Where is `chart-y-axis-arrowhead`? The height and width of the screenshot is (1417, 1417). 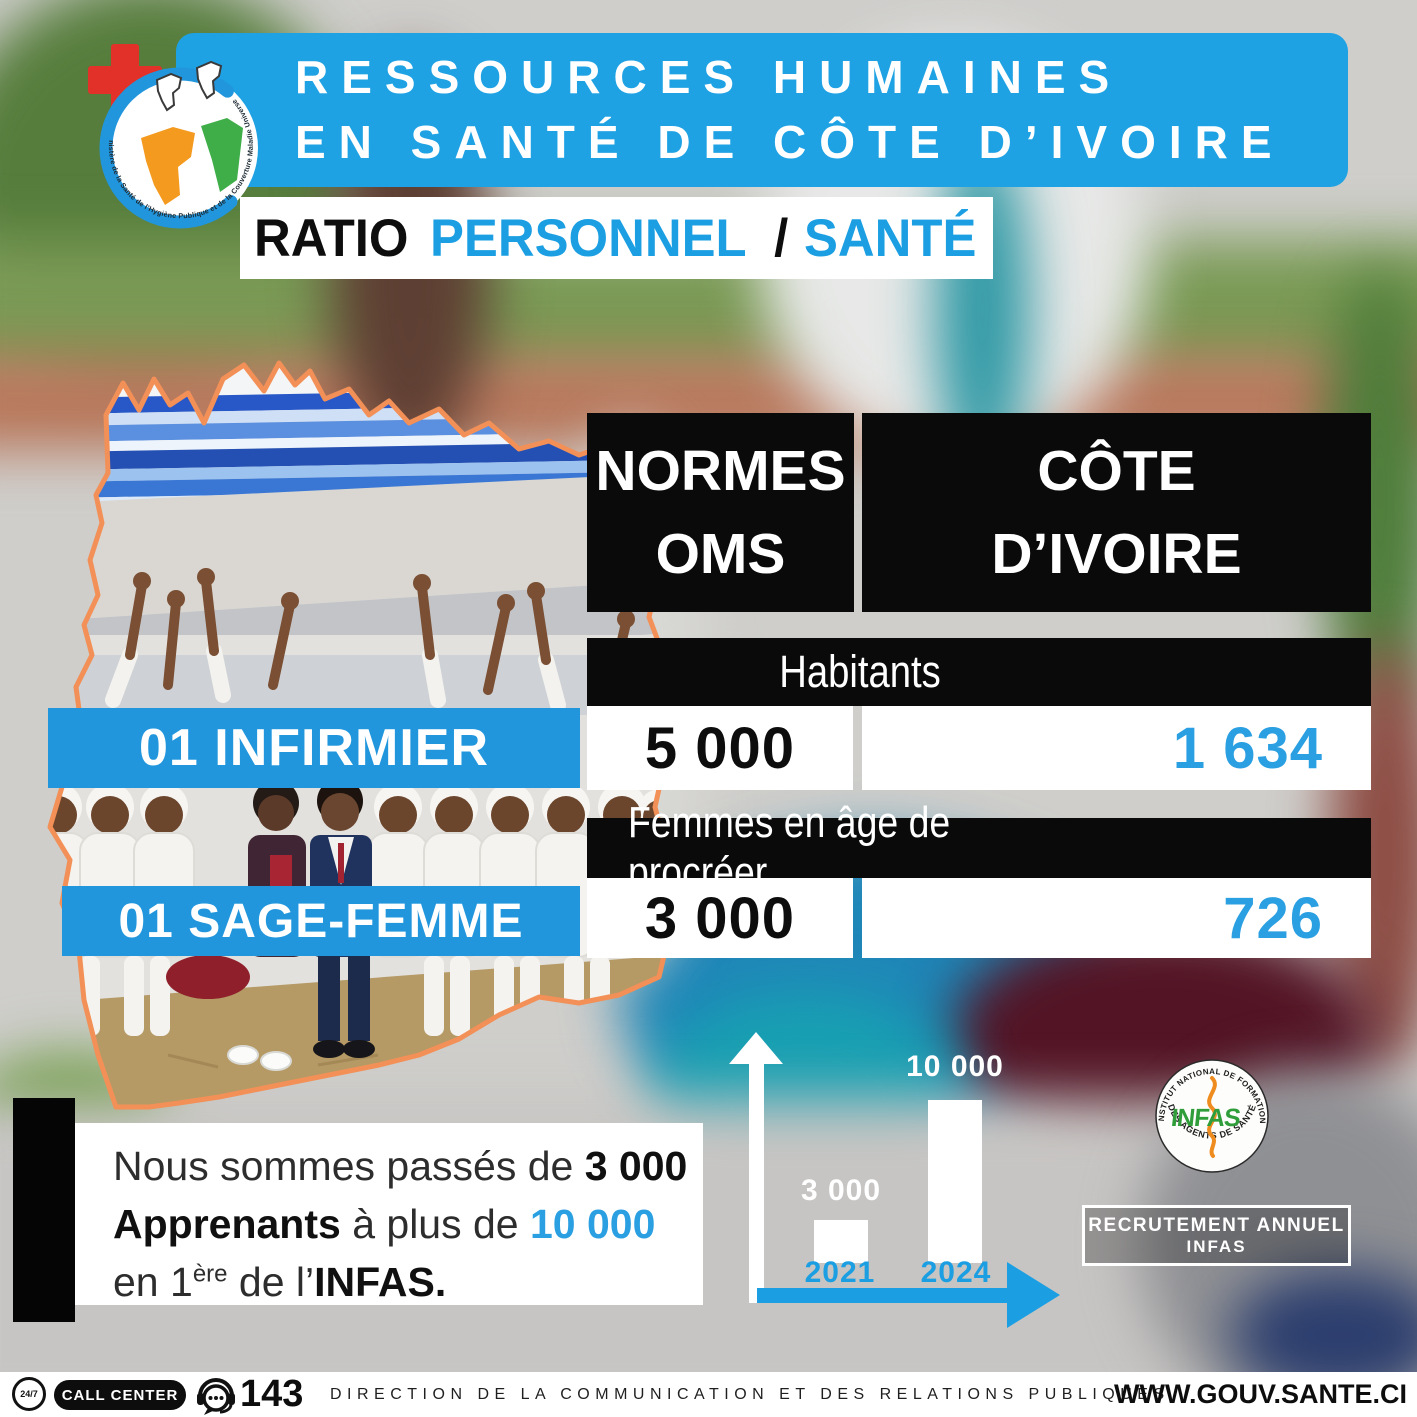 chart-y-axis-arrowhead is located at coordinates (756, 1048).